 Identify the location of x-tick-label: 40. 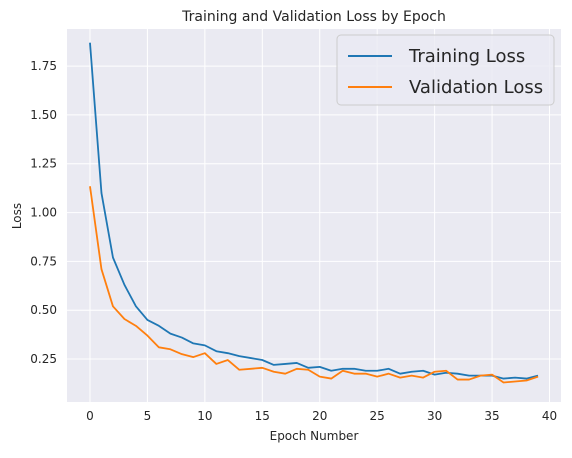
(549, 416).